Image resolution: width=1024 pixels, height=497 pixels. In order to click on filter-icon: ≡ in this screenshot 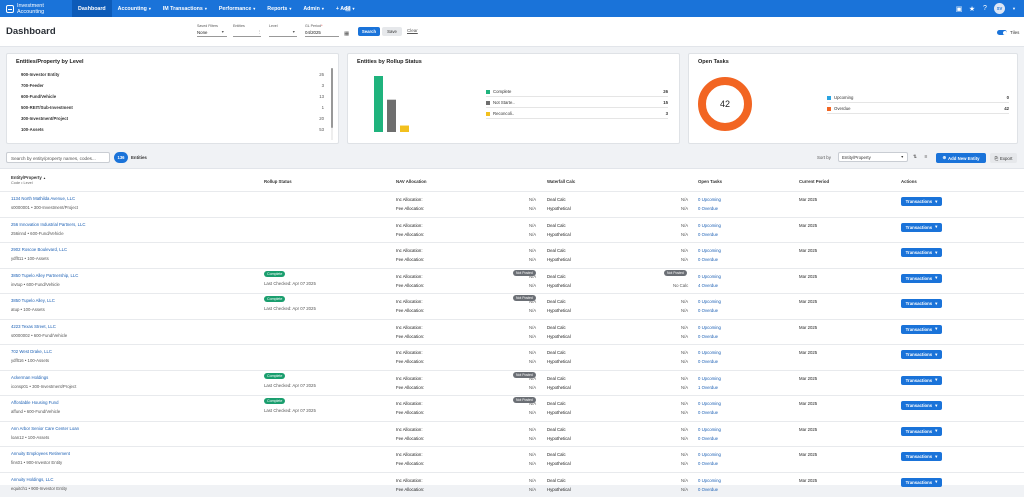, I will do `click(926, 157)`.